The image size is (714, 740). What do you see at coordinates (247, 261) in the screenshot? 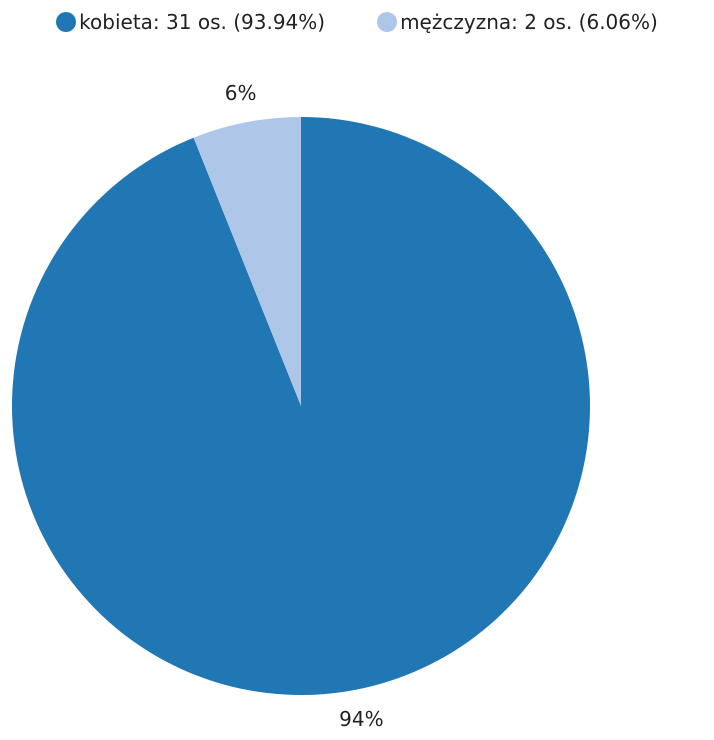
I see `pie-slice-mezczyzna` at bounding box center [247, 261].